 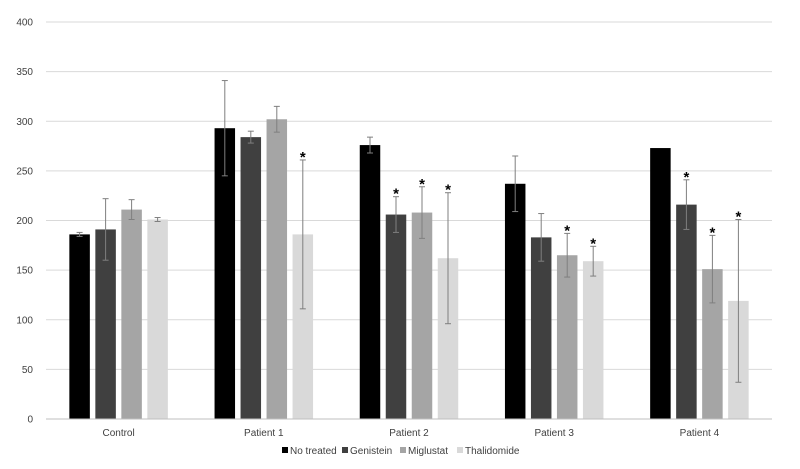 I want to click on legend-label: Genistein, so click(x=371, y=451).